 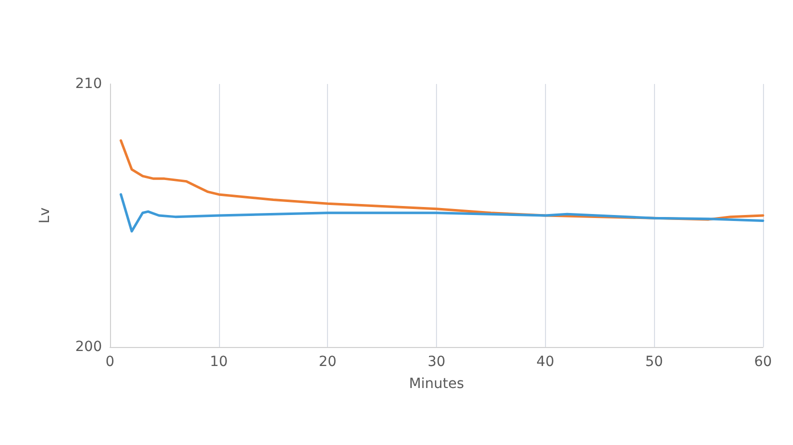 What do you see at coordinates (45, 215) in the screenshot?
I see `y-axis-title: Lv` at bounding box center [45, 215].